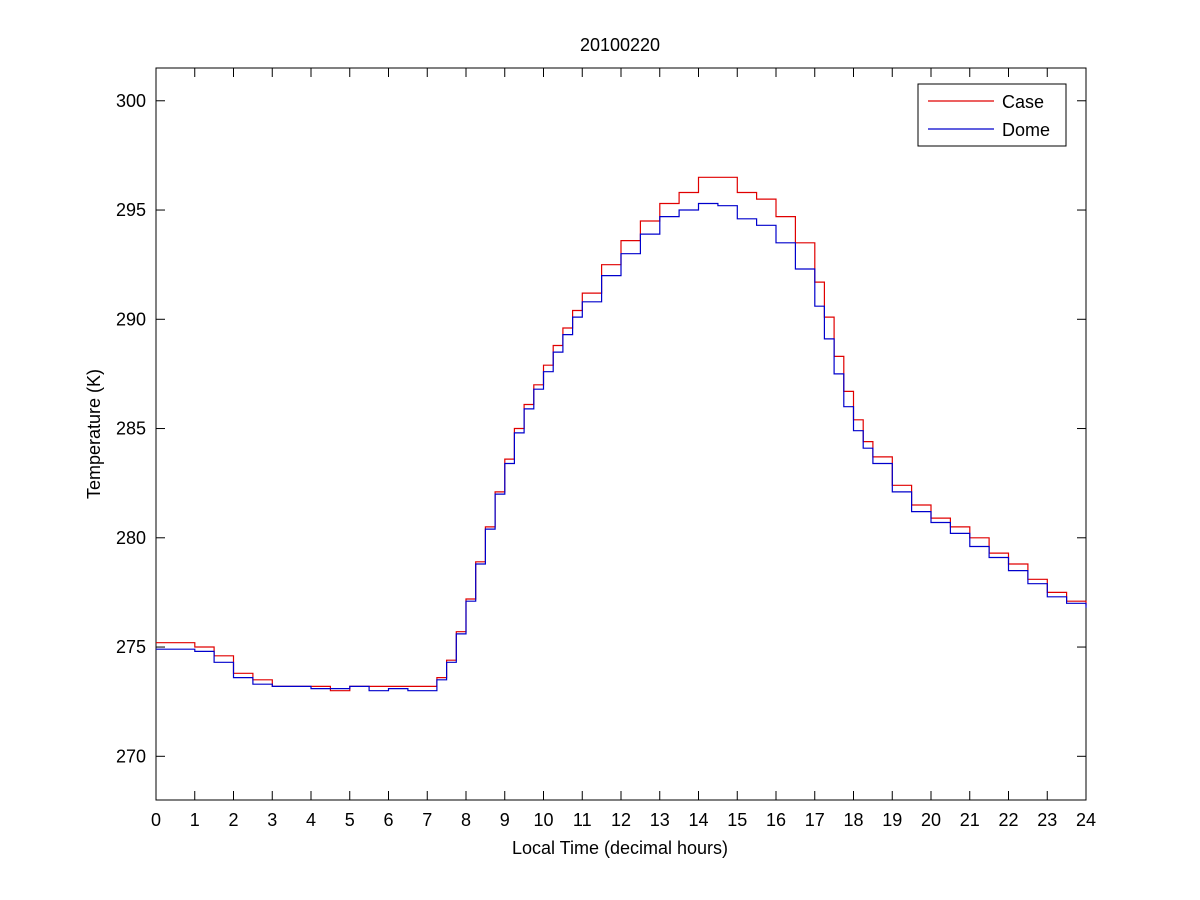  I want to click on x-tick-label: 19, so click(892, 820).